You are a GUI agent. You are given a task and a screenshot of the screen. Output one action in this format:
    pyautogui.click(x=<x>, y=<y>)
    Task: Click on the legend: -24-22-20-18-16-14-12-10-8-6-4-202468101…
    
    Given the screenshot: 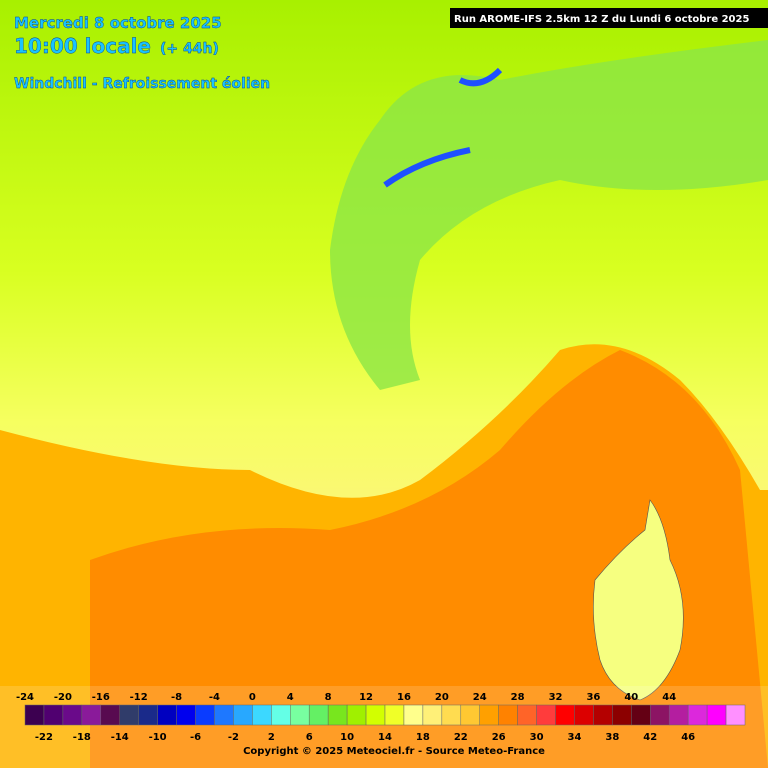 What is the action you would take?
    pyautogui.click(x=381, y=717)
    